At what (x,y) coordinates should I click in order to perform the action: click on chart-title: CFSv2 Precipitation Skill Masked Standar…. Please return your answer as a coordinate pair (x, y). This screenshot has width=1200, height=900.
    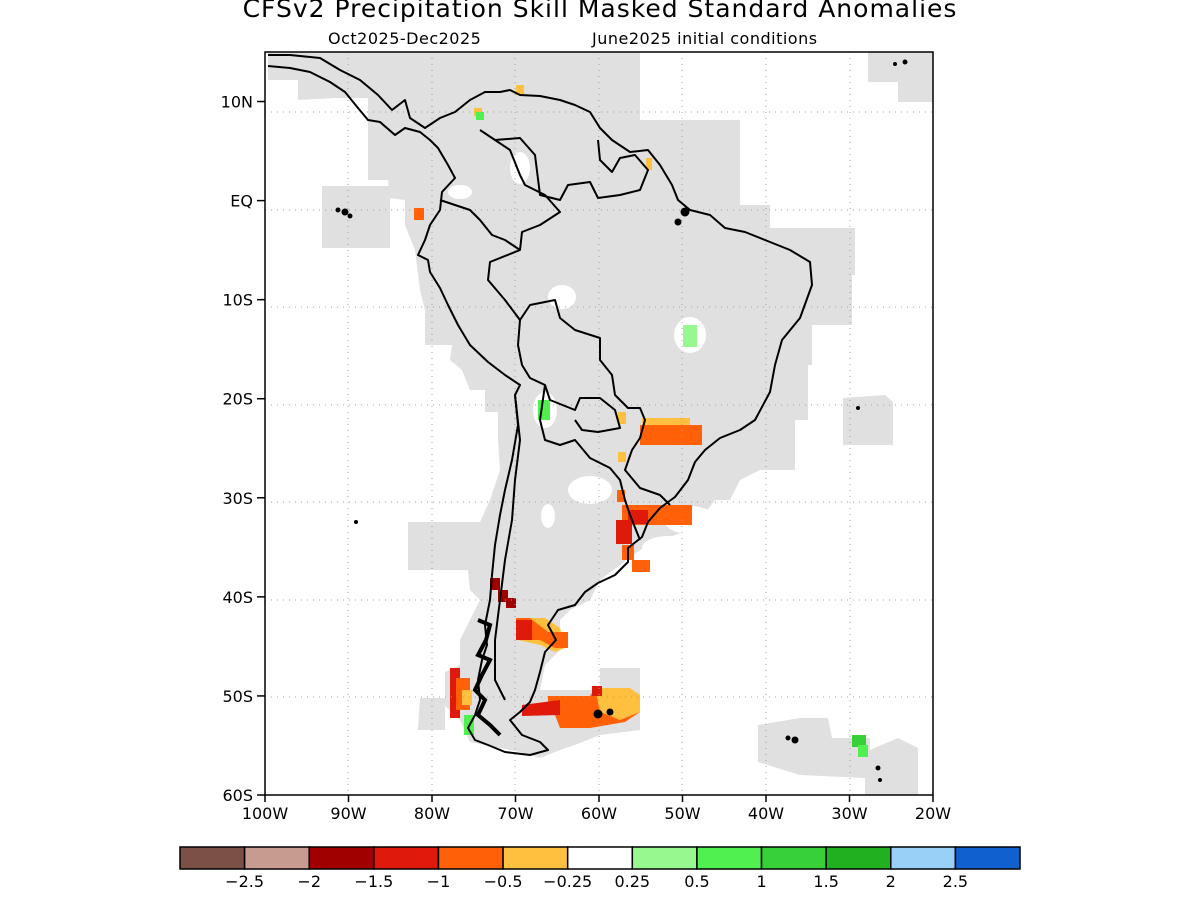
    Looking at the image, I should click on (600, 11).